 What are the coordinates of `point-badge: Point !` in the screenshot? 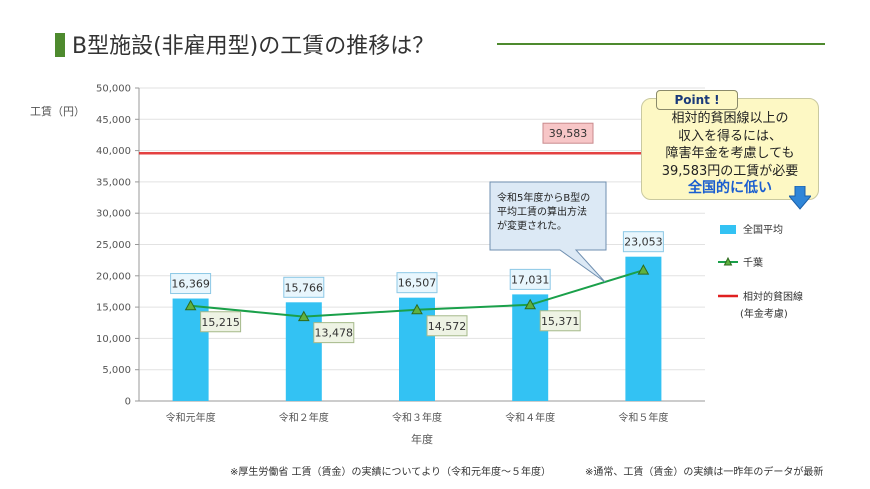 It's located at (697, 100).